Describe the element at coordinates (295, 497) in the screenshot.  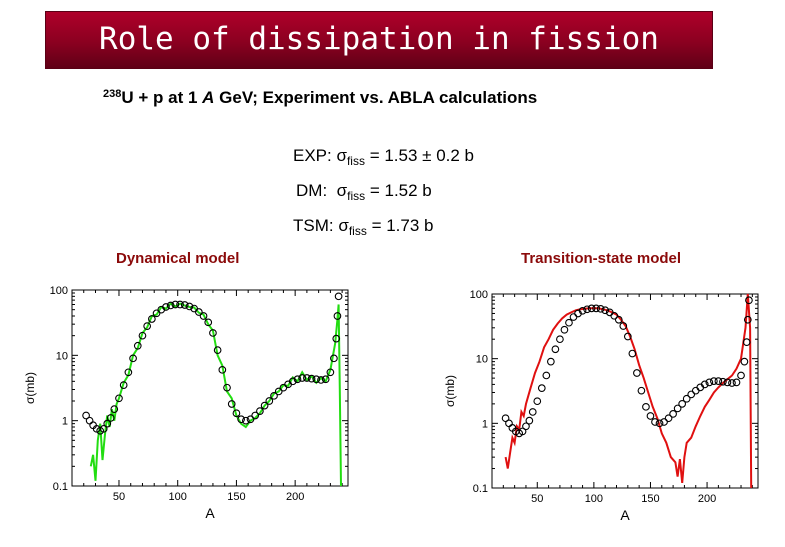
I see `dm-x-tick-label: 200` at that location.